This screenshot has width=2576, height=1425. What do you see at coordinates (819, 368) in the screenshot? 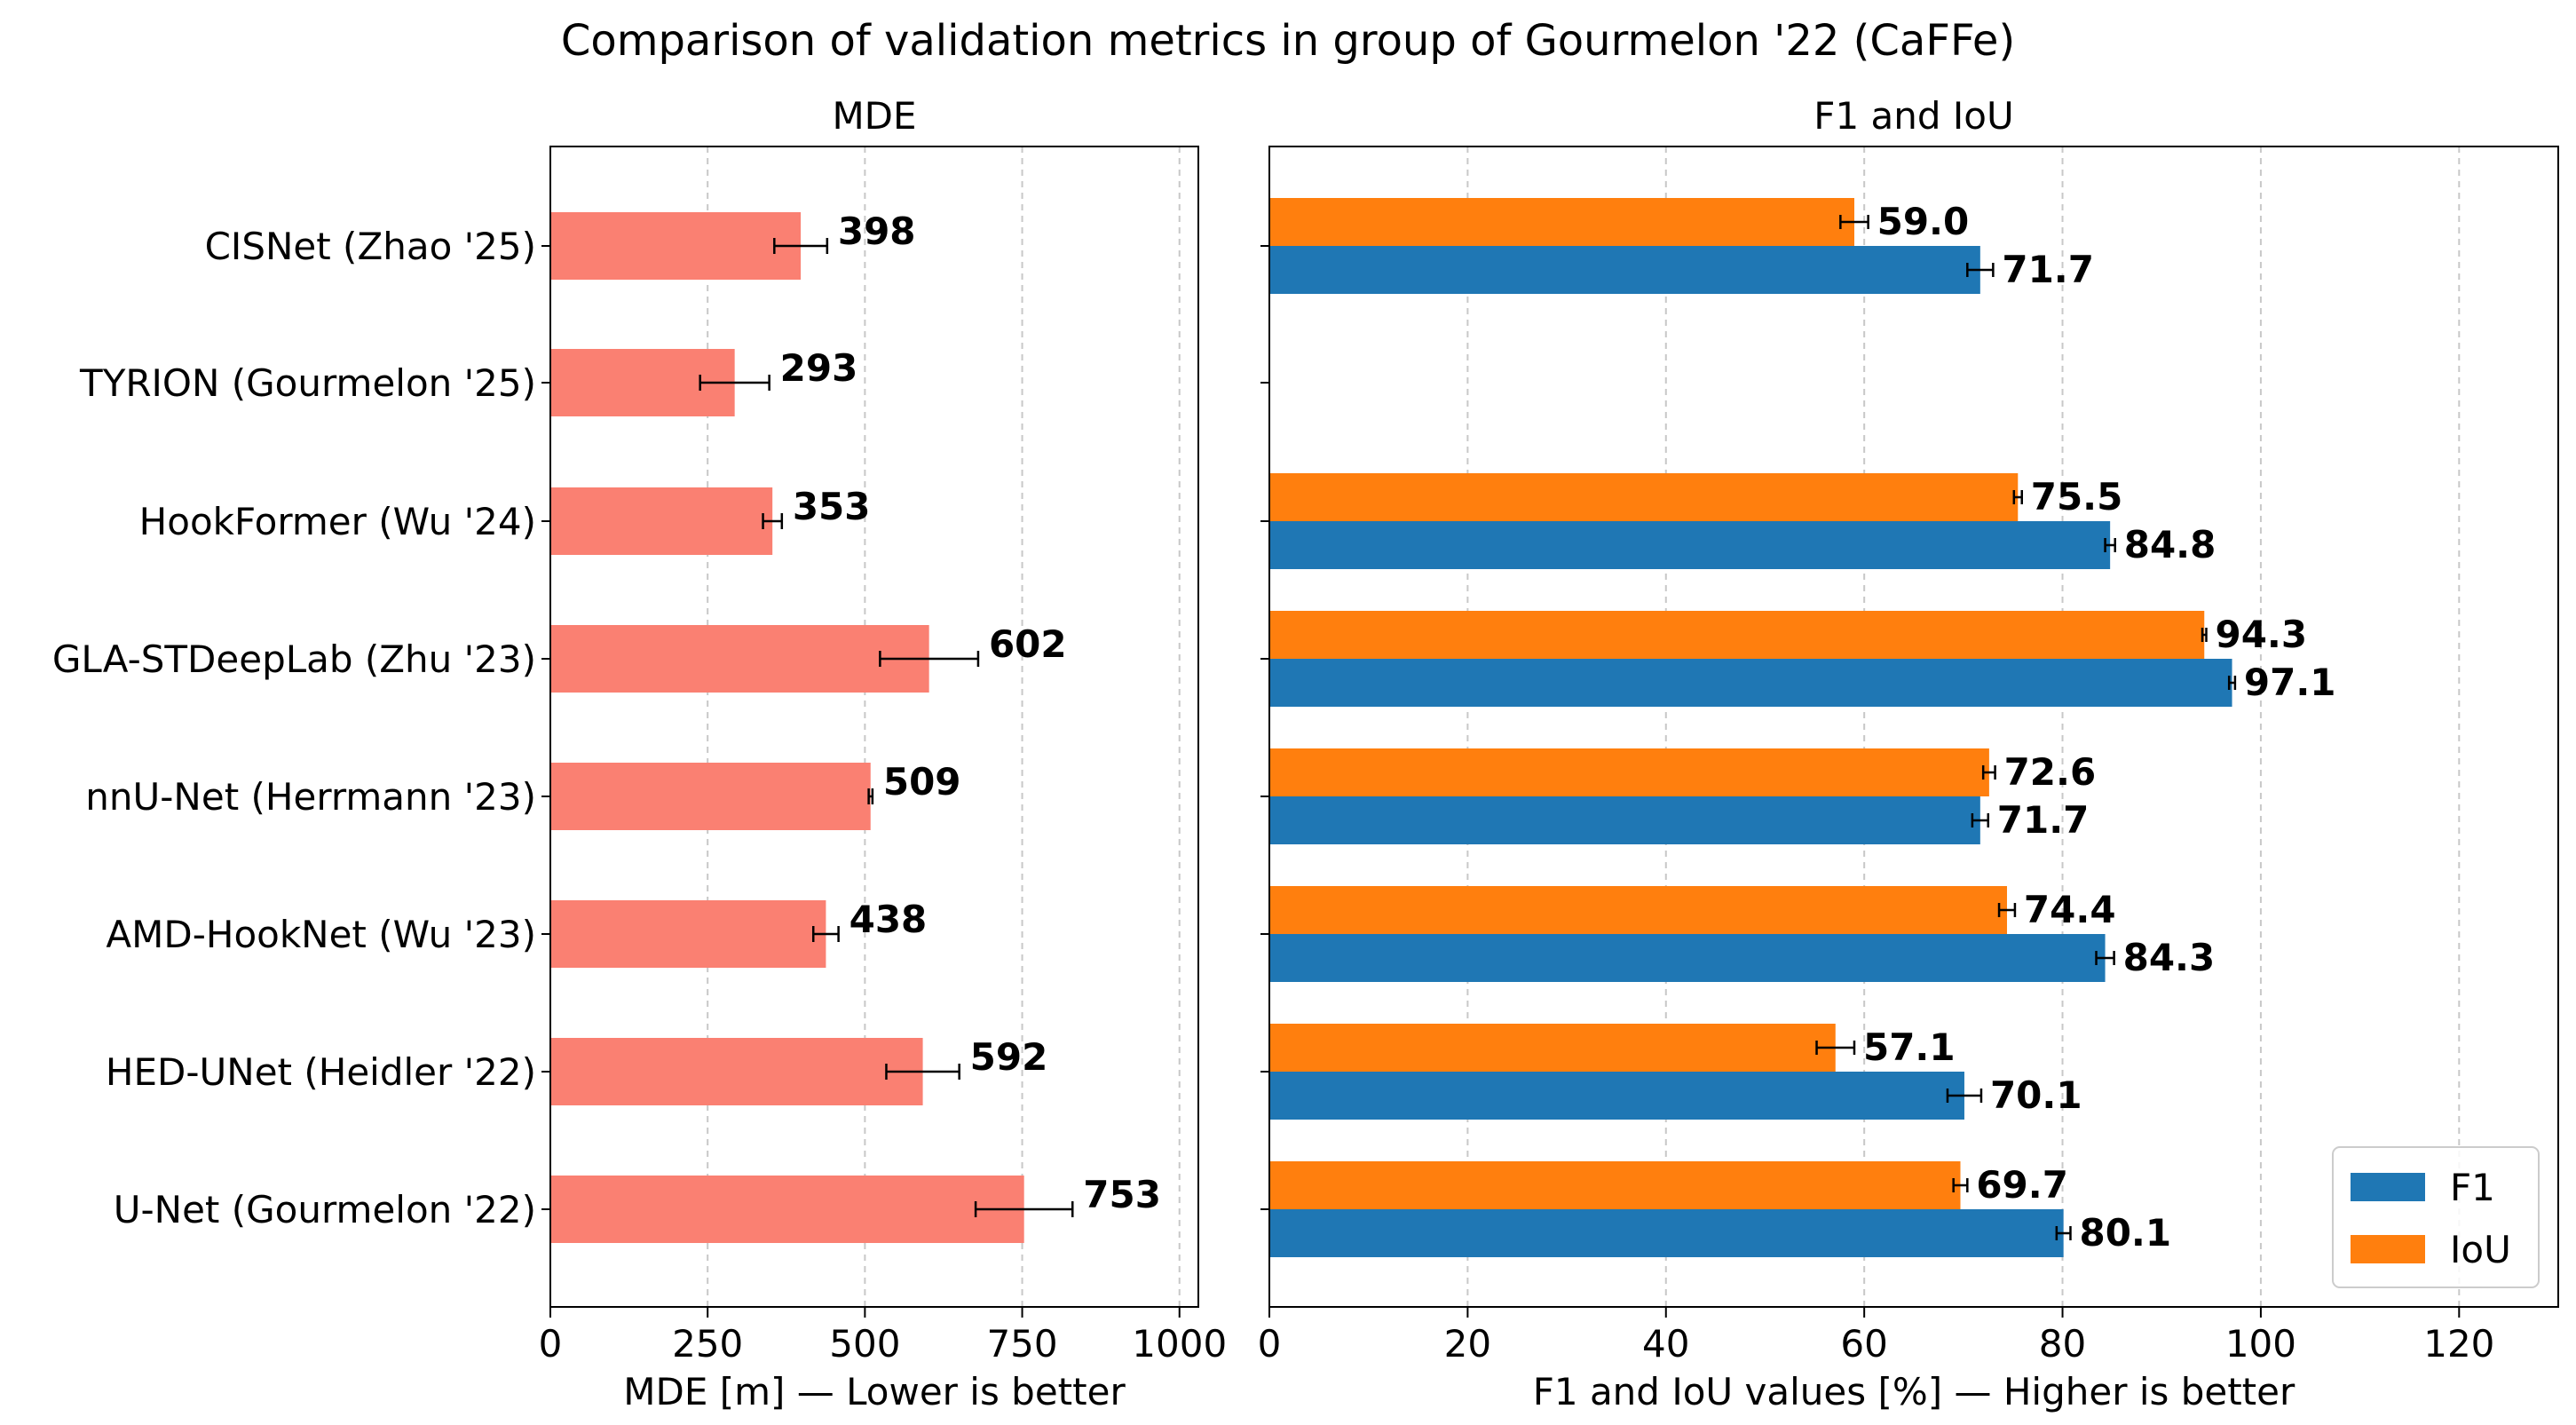
I see `mde-value-label: 293` at bounding box center [819, 368].